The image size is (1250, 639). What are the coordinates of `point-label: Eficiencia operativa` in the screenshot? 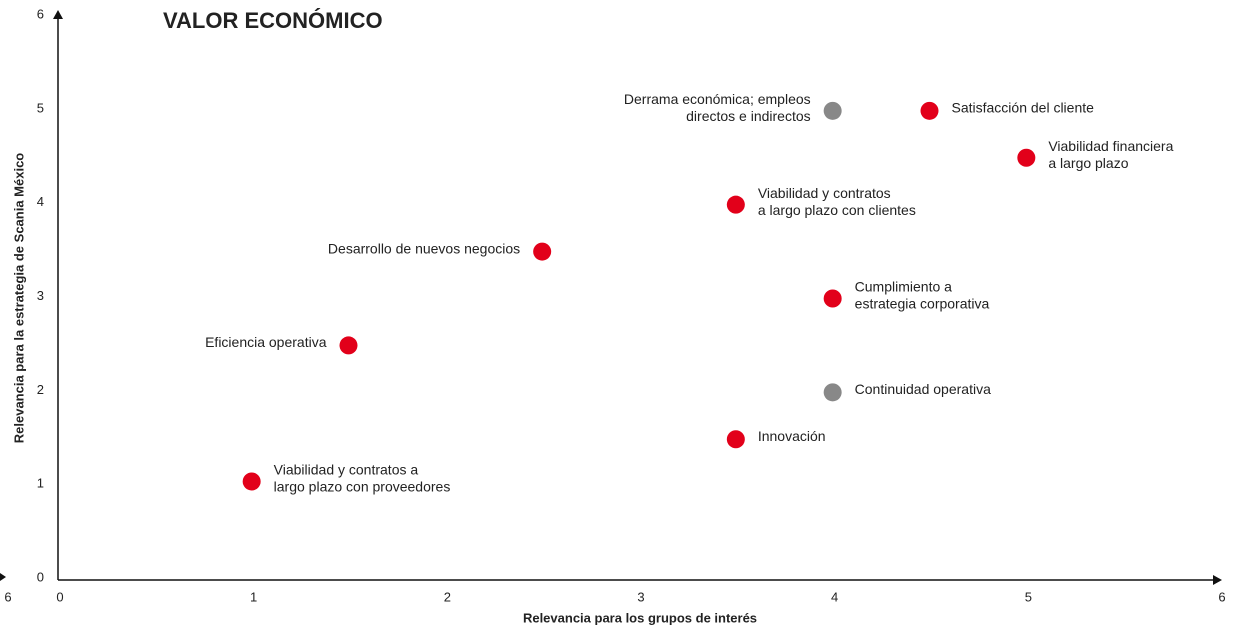 It's located at (266, 342).